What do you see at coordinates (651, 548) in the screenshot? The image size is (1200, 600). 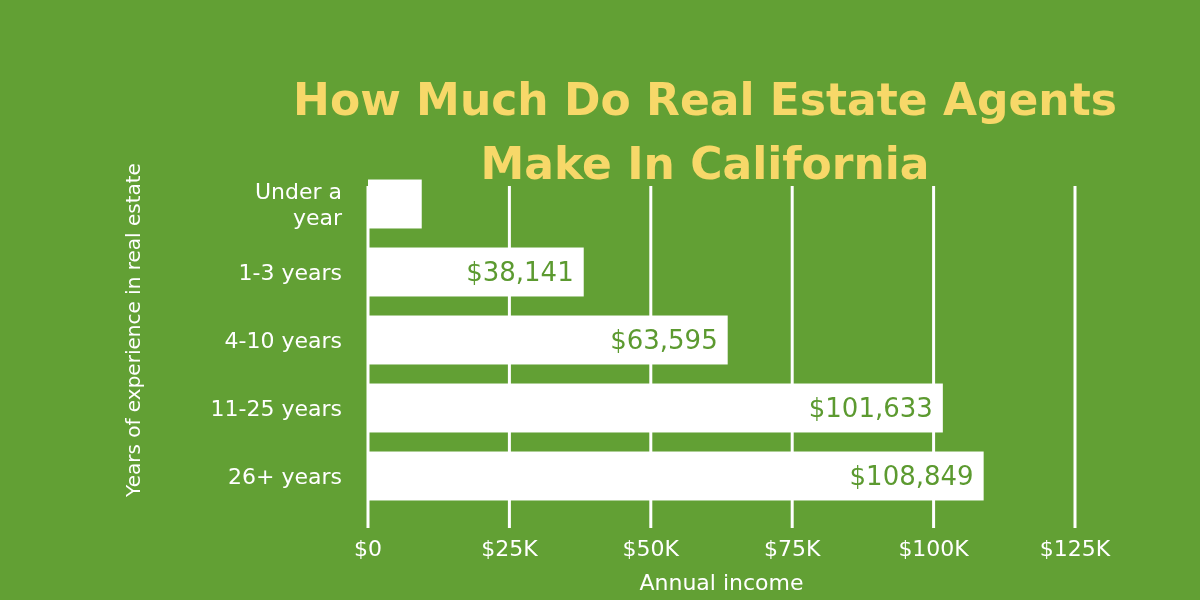 I see `x-tick-label: $50K` at bounding box center [651, 548].